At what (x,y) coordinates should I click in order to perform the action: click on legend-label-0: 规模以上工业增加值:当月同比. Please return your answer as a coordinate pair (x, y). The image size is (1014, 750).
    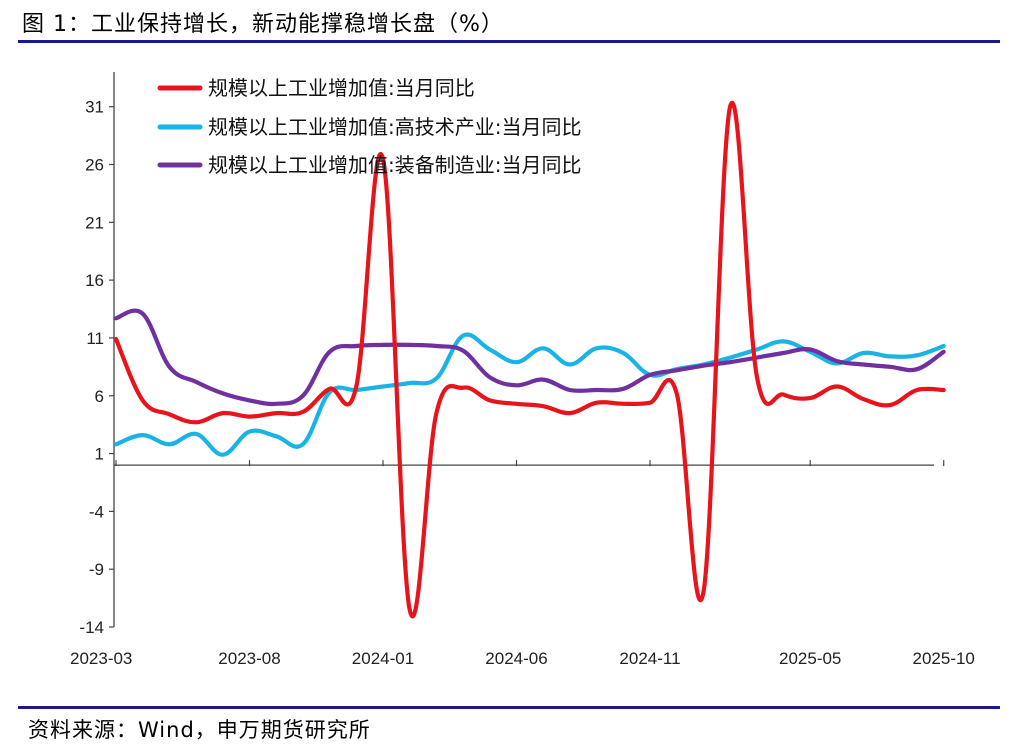
    Looking at the image, I should click on (341, 88).